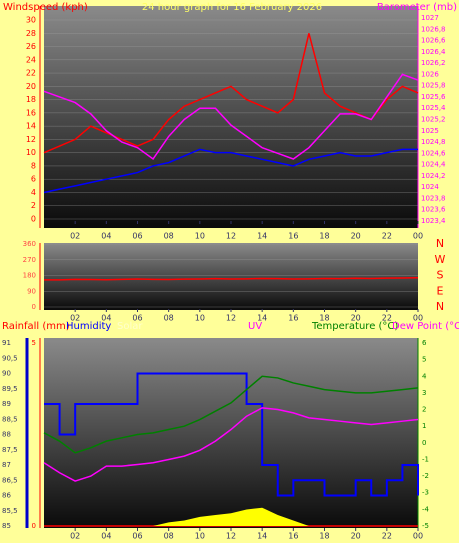  I want to click on y3-tick-label: 85, so click(6, 526).